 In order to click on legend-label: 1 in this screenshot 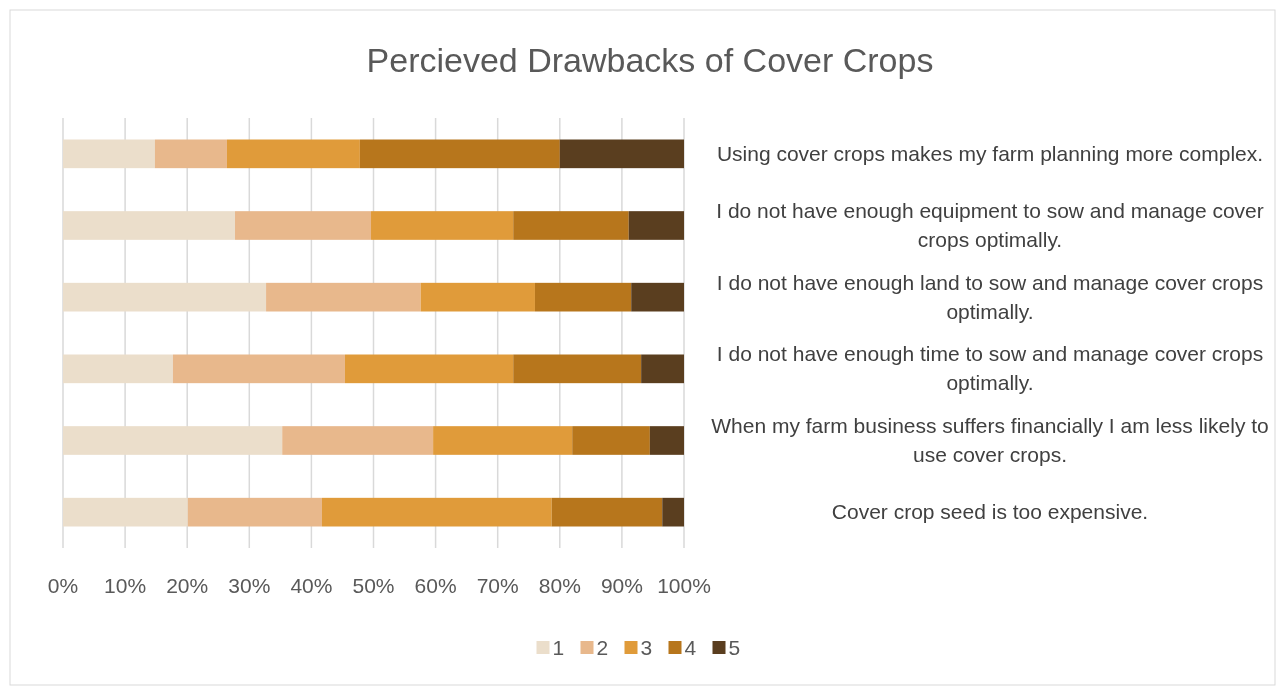, I will do `click(558, 647)`.